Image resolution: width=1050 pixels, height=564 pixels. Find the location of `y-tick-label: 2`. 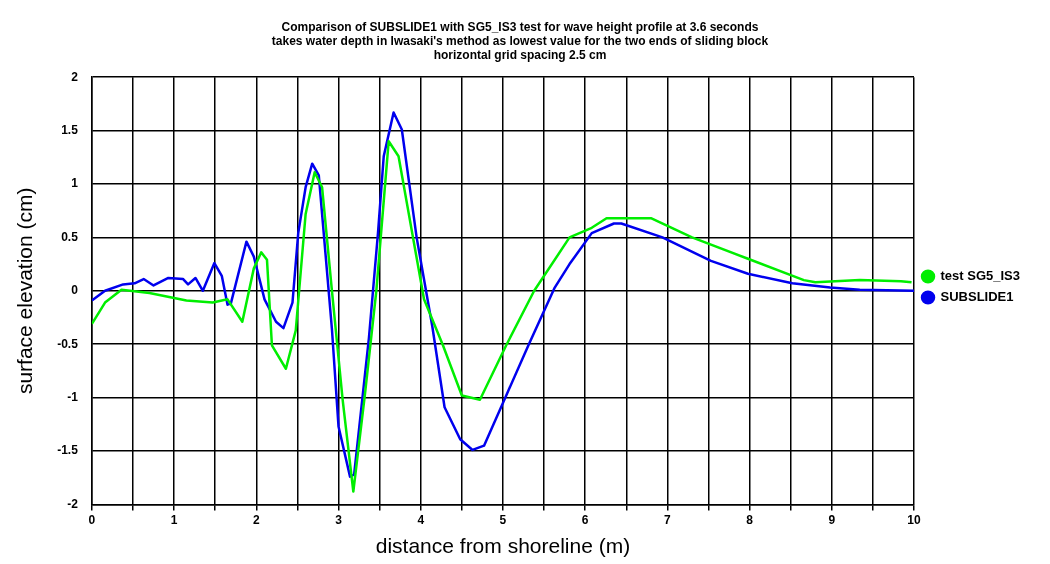

y-tick-label: 2 is located at coordinates (75, 76).